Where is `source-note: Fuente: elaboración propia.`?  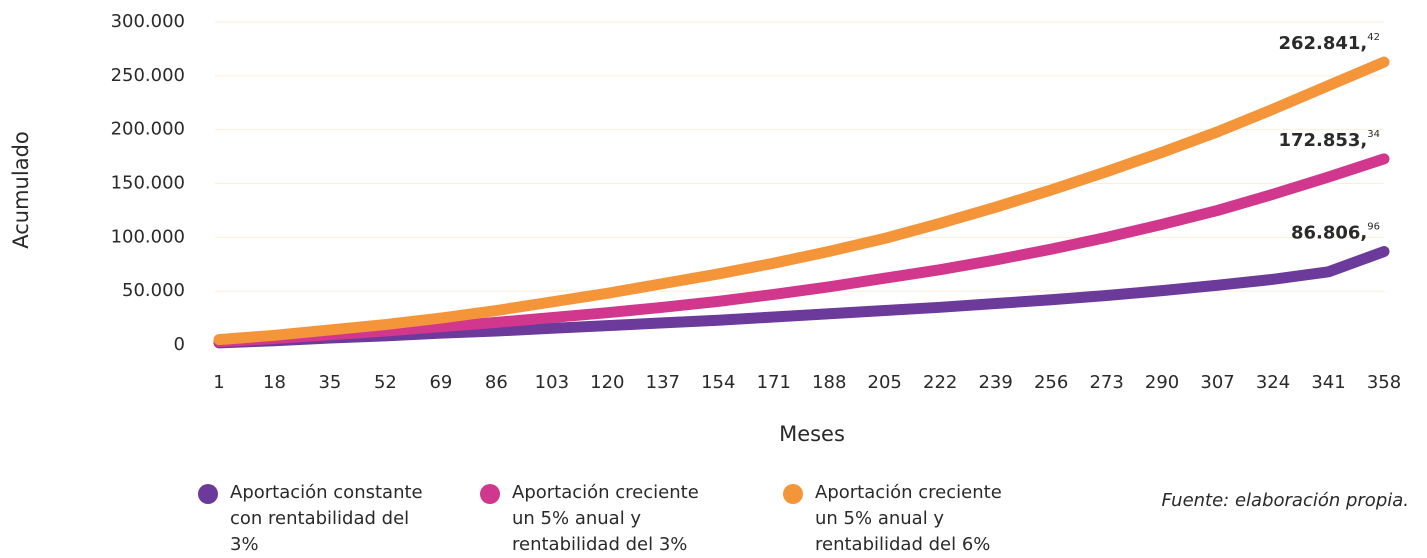 source-note: Fuente: elaboración propia. is located at coordinates (1285, 500).